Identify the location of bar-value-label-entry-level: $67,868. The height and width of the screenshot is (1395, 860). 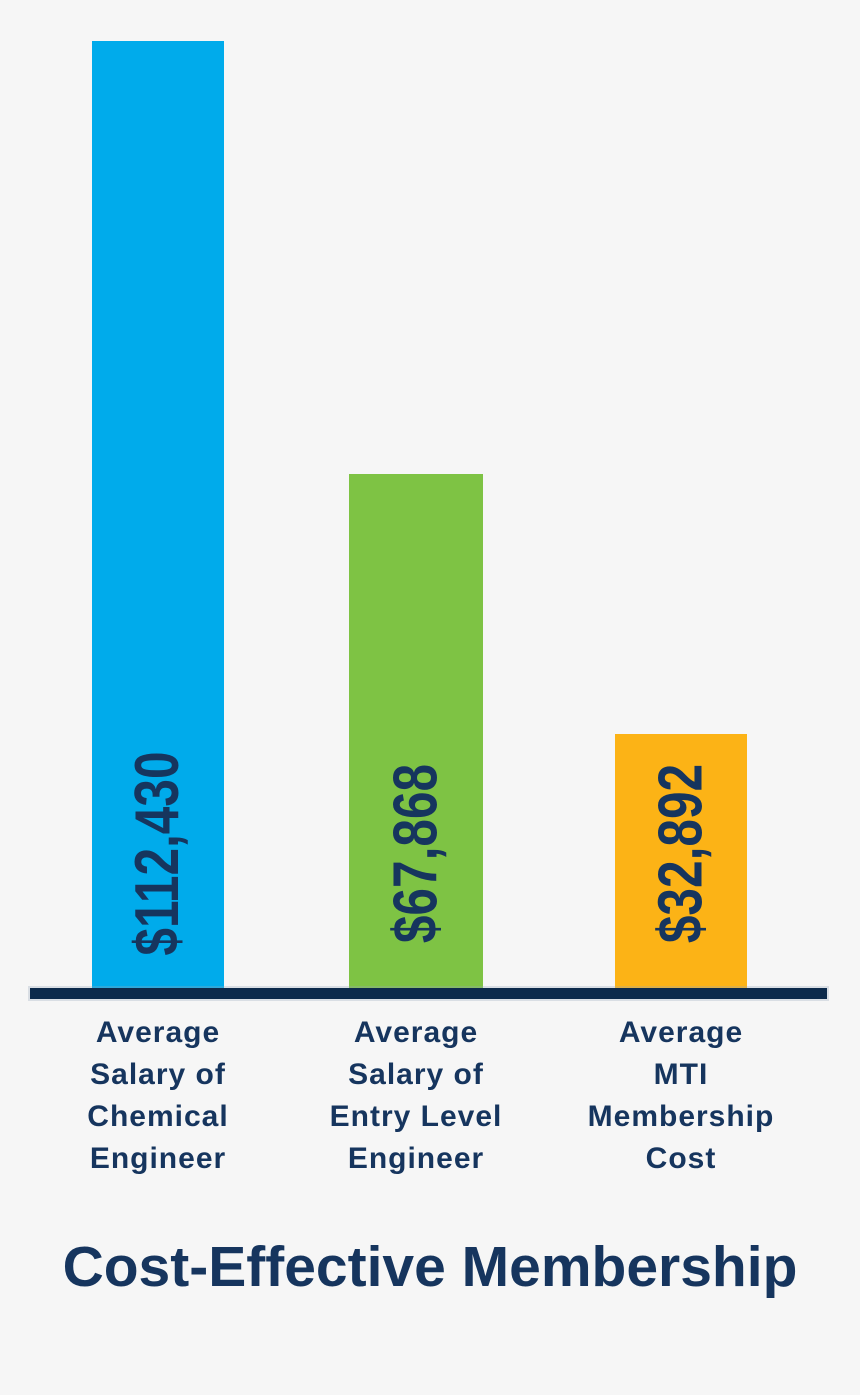
(416, 853).